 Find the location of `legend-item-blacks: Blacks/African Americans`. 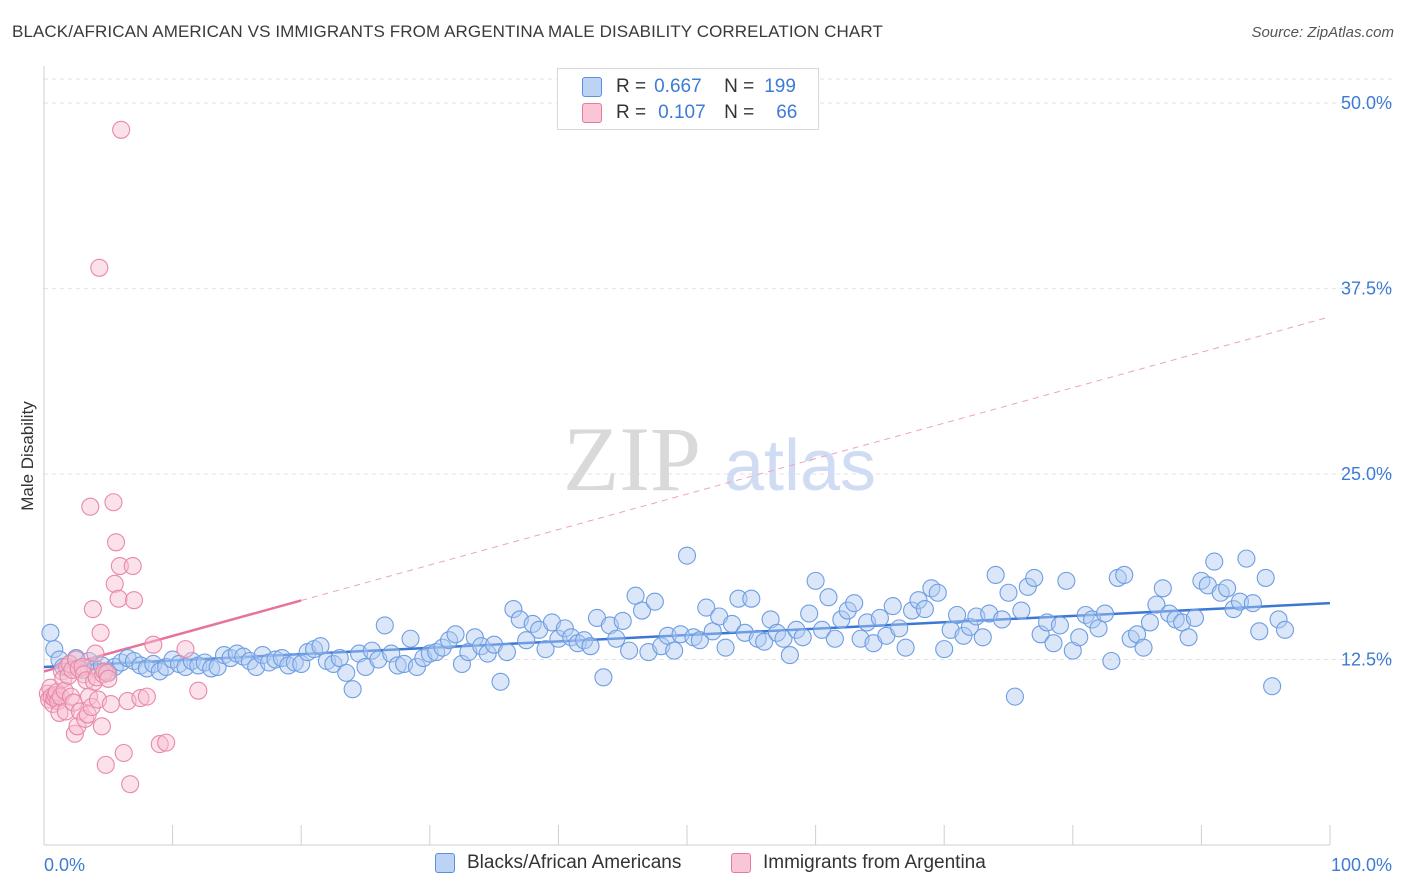

legend-item-blacks: Blacks/African Americans is located at coordinates (558, 863).